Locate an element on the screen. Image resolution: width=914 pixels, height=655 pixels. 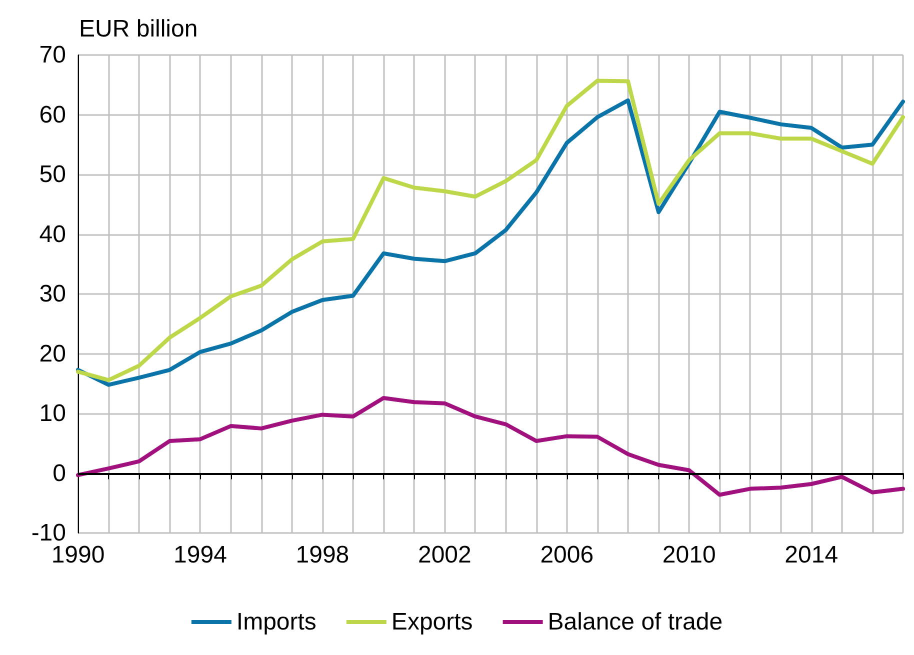
y-tick-label: 70 is located at coordinates (52, 55).